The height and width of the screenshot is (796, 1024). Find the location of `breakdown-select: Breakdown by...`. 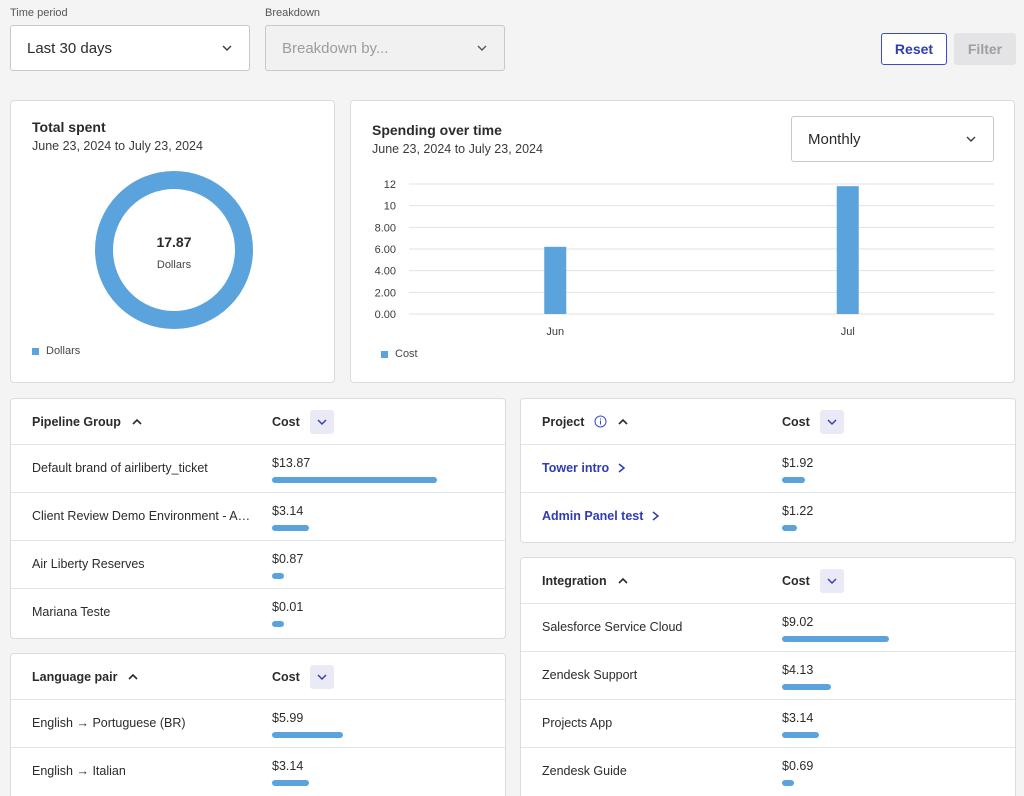

breakdown-select: Breakdown by... is located at coordinates (385, 48).